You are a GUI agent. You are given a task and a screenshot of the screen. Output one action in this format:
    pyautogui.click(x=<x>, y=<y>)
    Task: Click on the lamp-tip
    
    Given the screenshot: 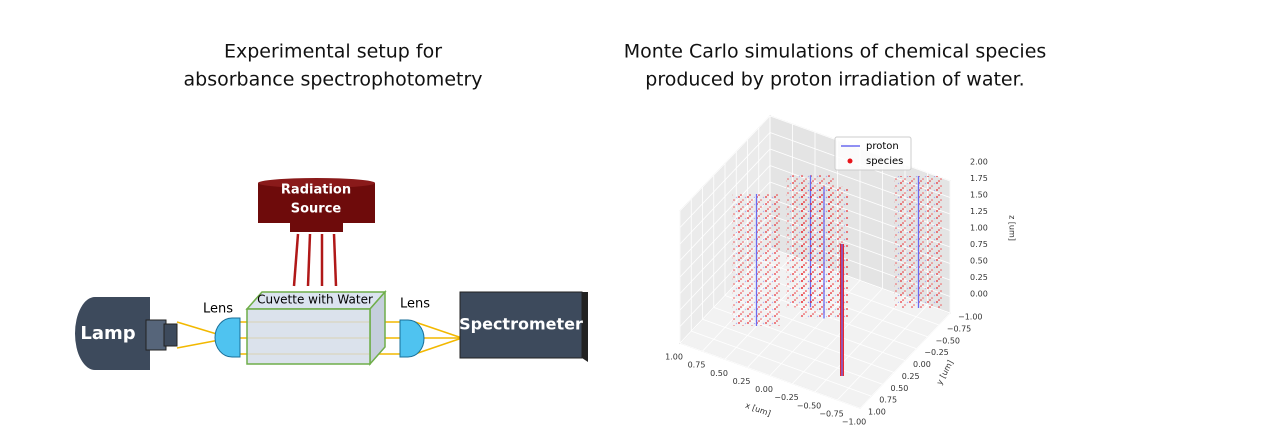 What is the action you would take?
    pyautogui.click(x=170, y=335)
    